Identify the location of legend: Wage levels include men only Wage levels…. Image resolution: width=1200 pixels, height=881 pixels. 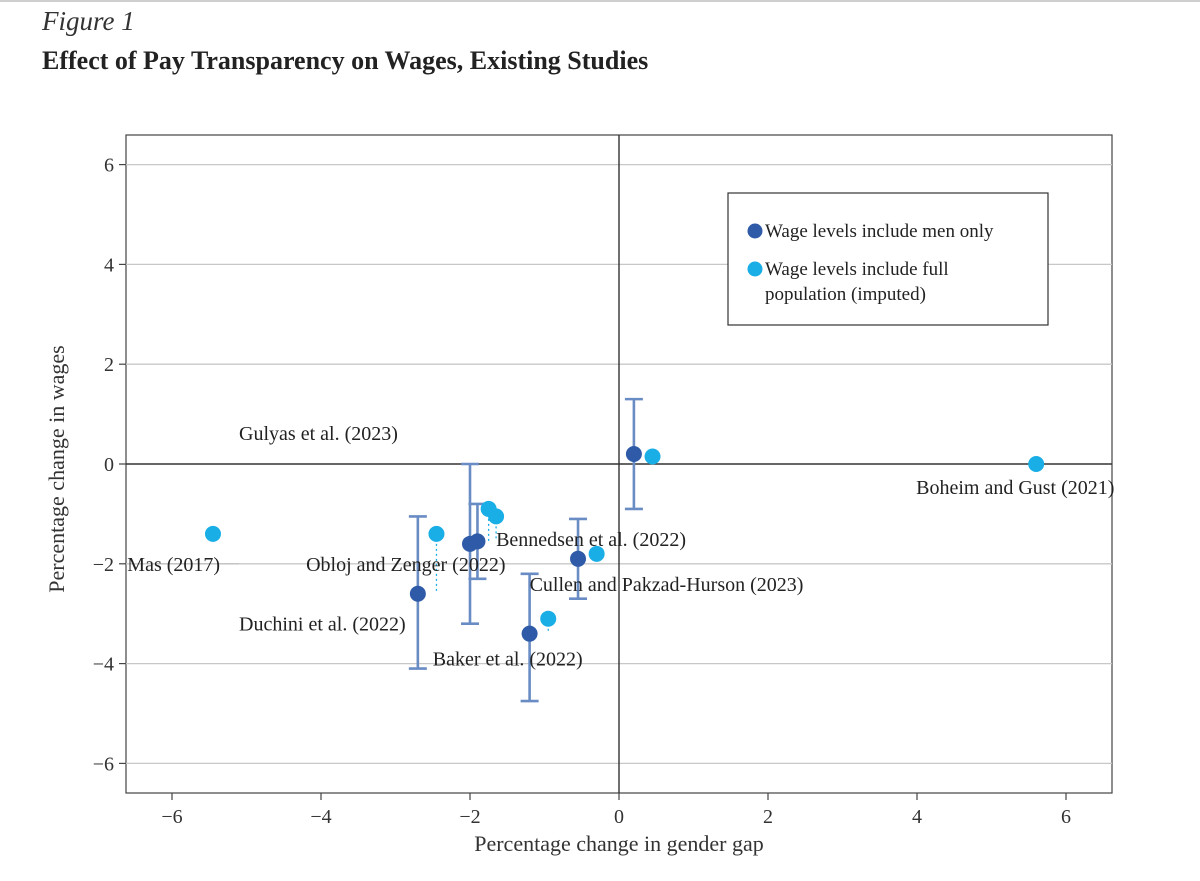
(888, 259).